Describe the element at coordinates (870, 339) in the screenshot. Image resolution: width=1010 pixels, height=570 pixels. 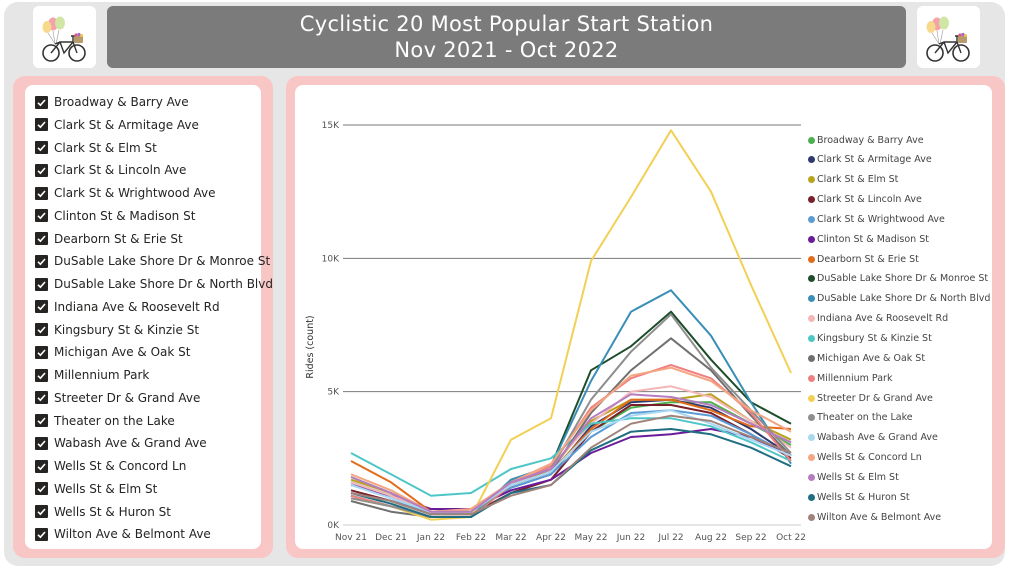
I see `legend-item: Kingsbury St & Kinzie St` at that location.